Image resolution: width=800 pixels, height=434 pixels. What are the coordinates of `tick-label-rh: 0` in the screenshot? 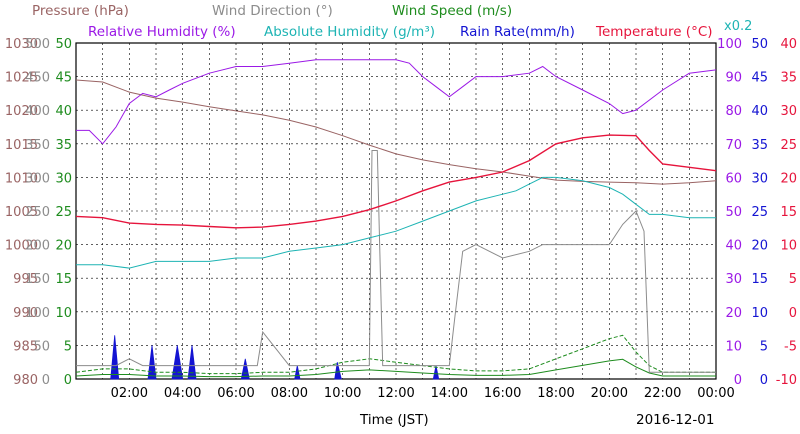 It's located at (738, 380).